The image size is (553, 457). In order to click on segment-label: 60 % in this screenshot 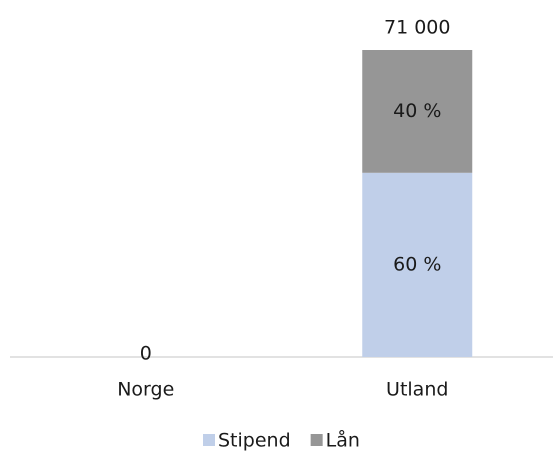, I will do `click(417, 264)`.